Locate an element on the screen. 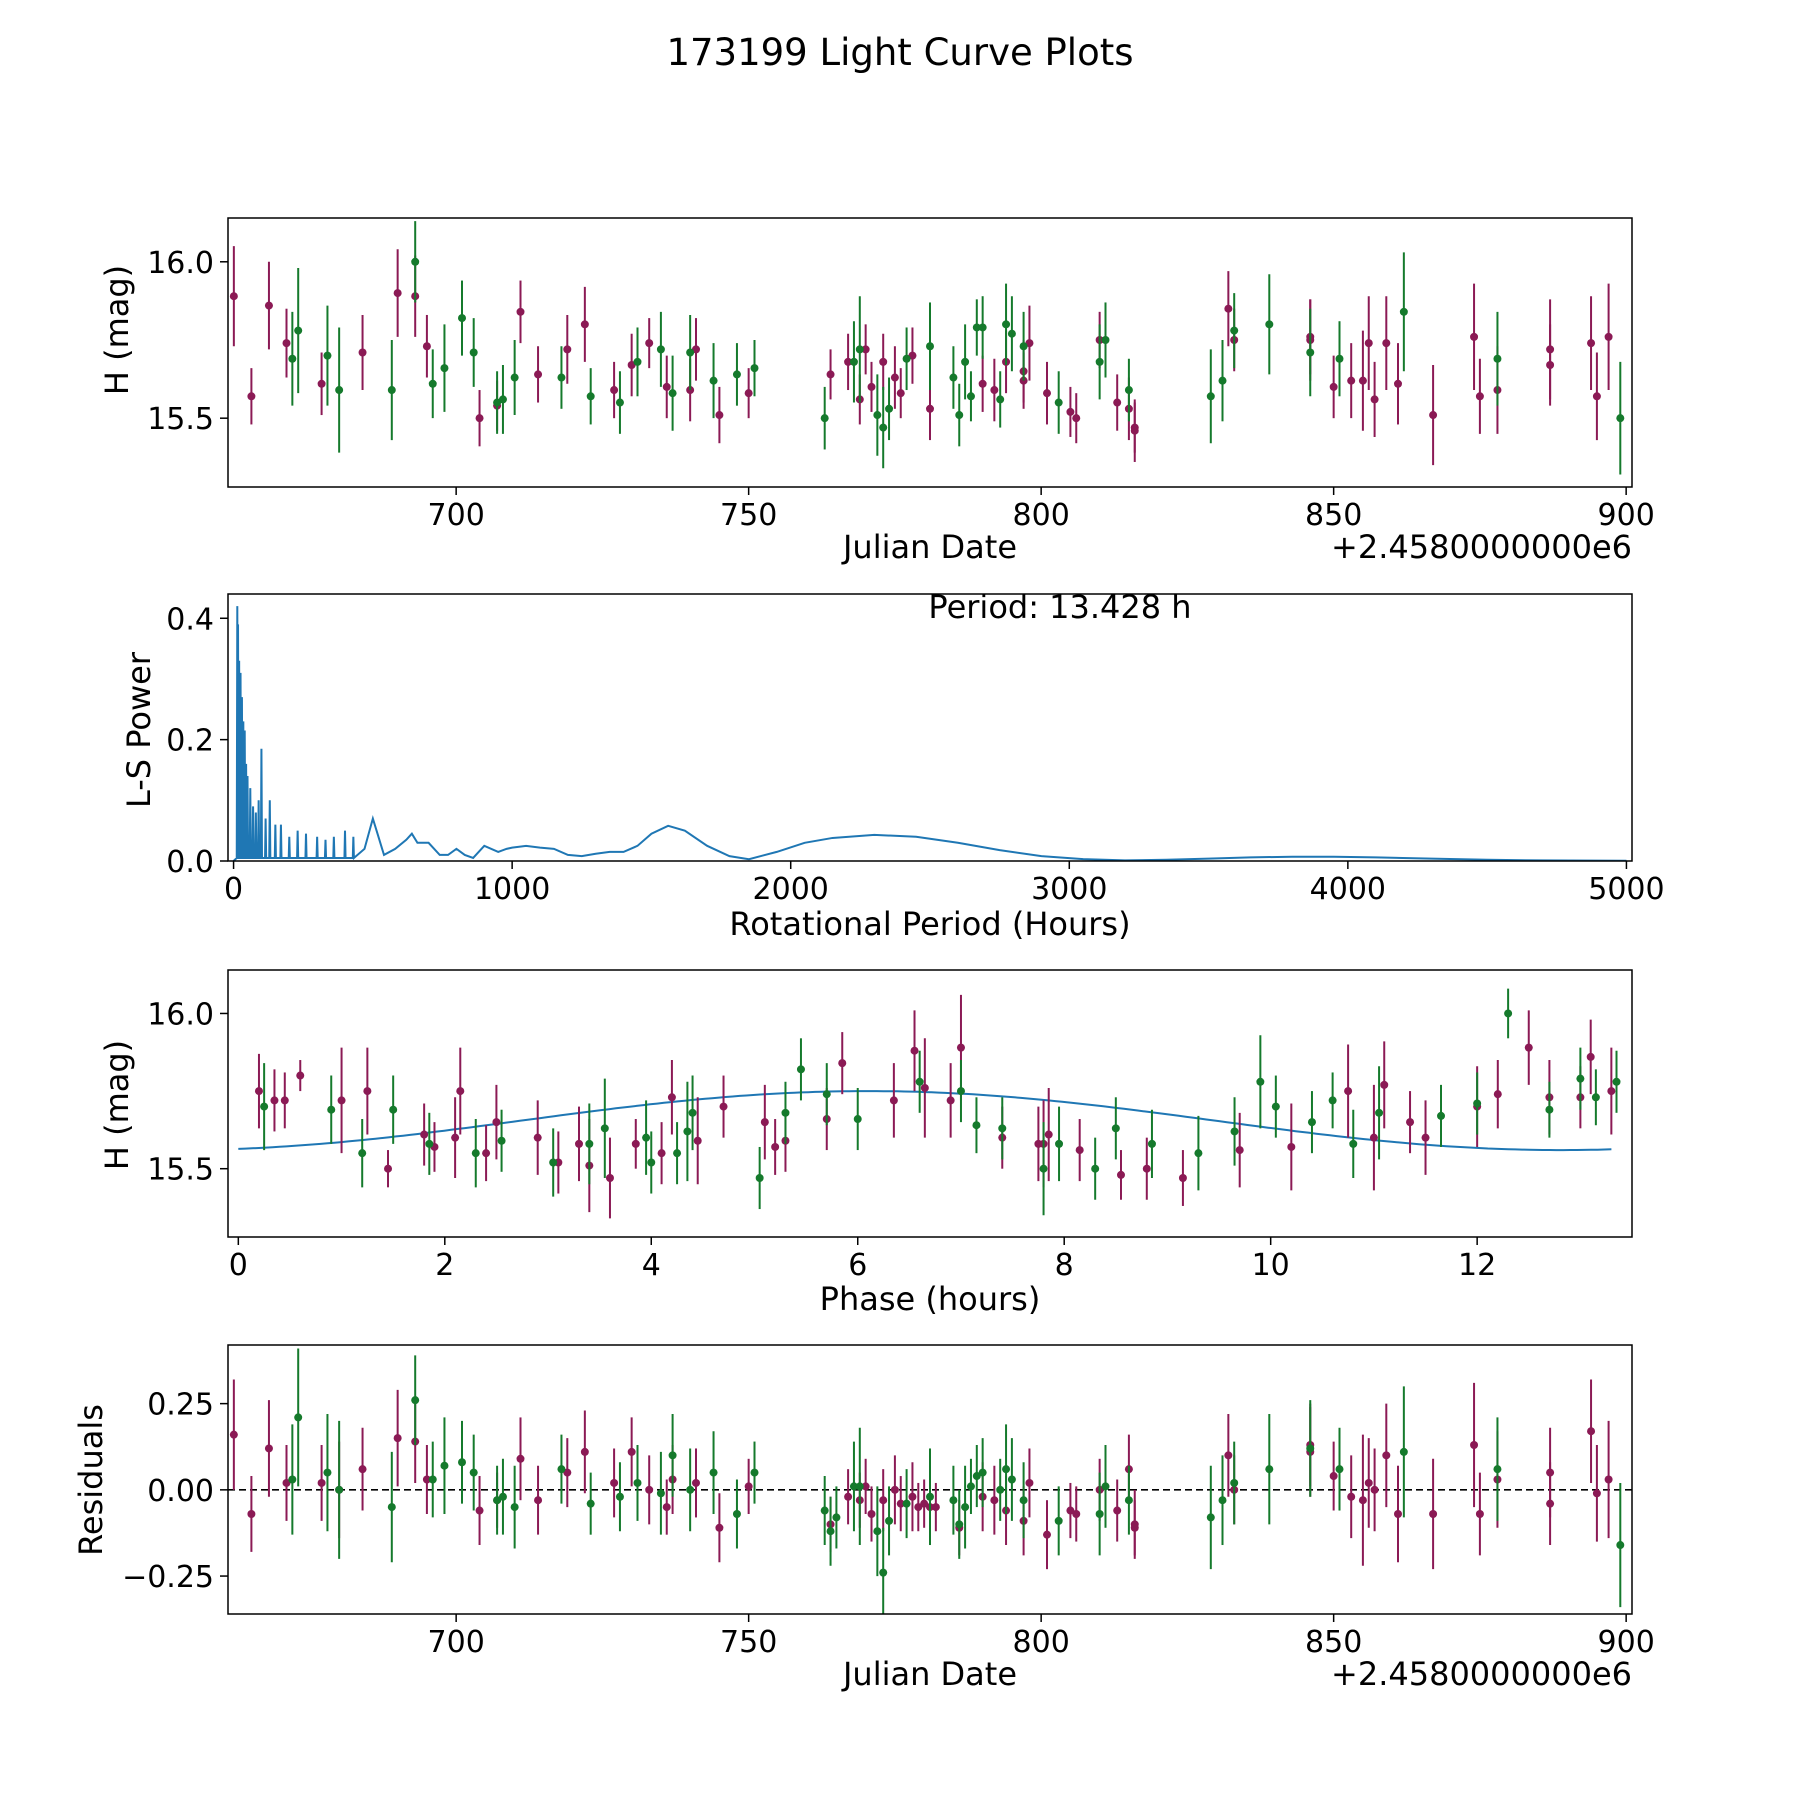 This screenshot has width=1800, height=1800. phased-ytick-label-1: 16.0 is located at coordinates (180, 1014).